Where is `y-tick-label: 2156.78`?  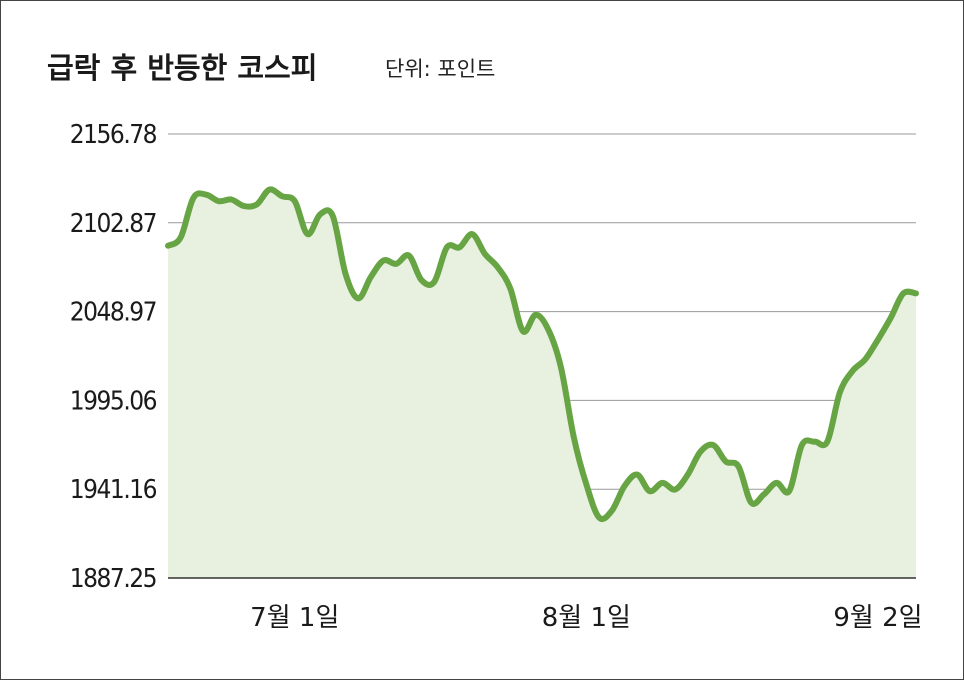 y-tick-label: 2156.78 is located at coordinates (113, 135).